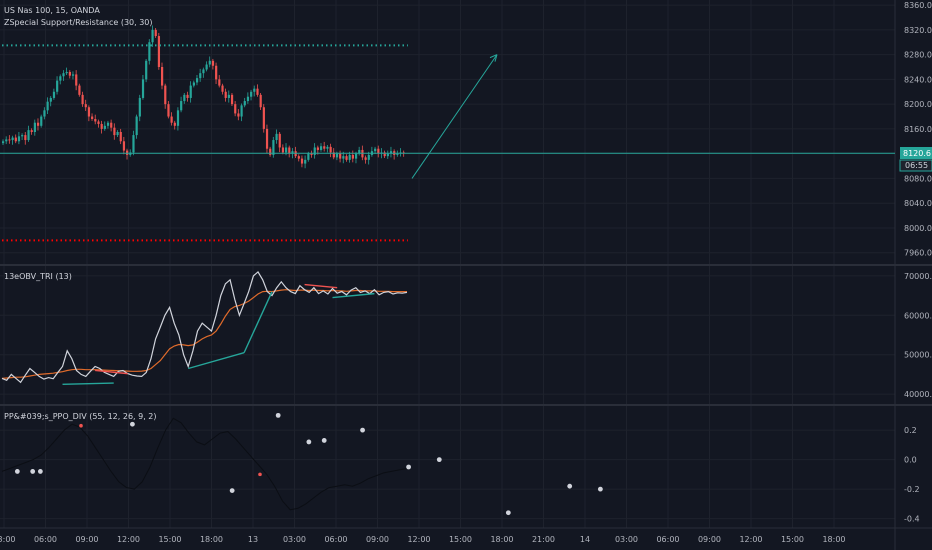 The height and width of the screenshot is (550, 932). Describe the element at coordinates (918, 104) in the screenshot. I see `price-tick-4: 8200.0` at that location.